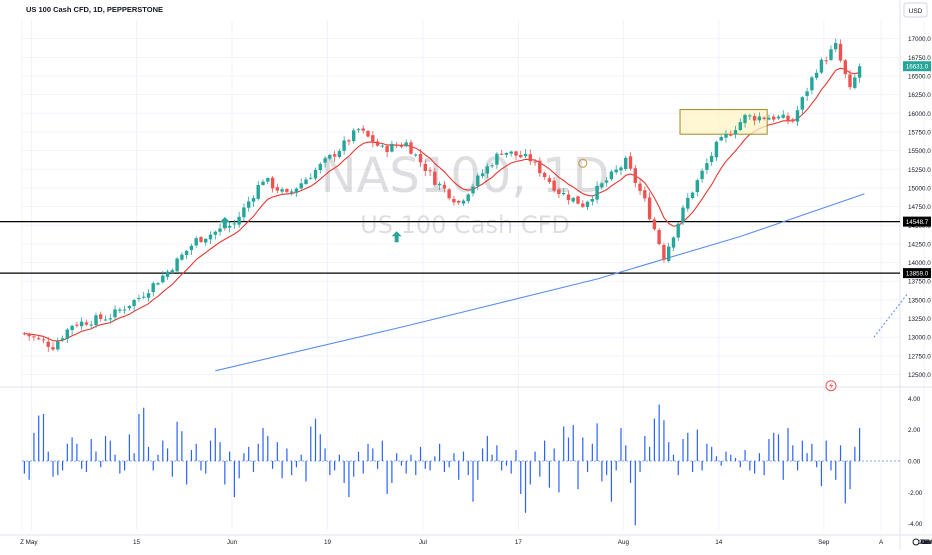 The image size is (932, 555). I want to click on circle-marker-icon, so click(583, 163).